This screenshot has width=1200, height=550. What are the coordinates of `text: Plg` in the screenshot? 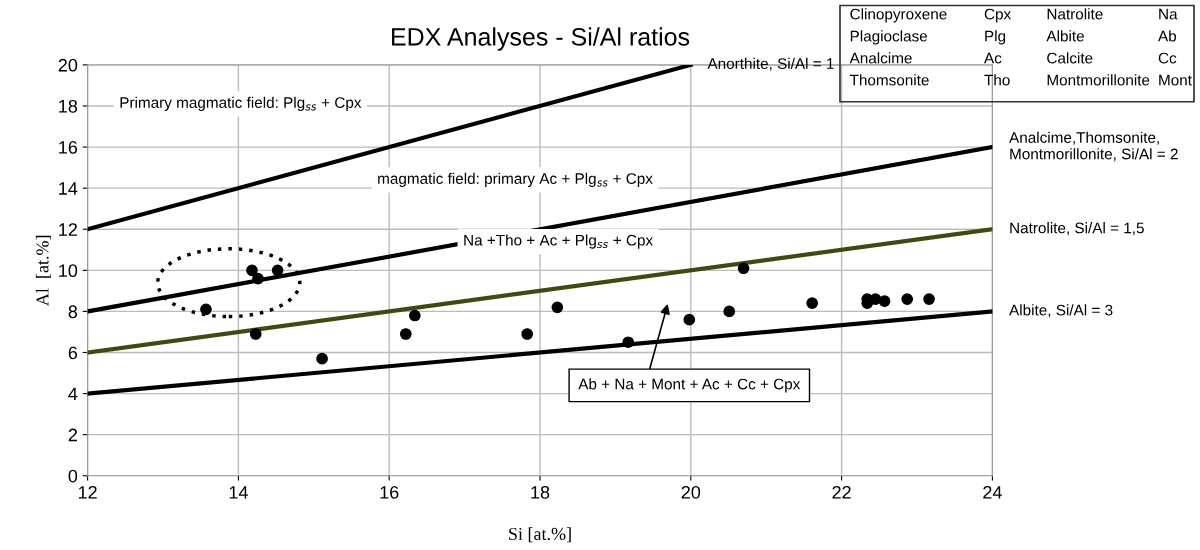 It's located at (995, 37).